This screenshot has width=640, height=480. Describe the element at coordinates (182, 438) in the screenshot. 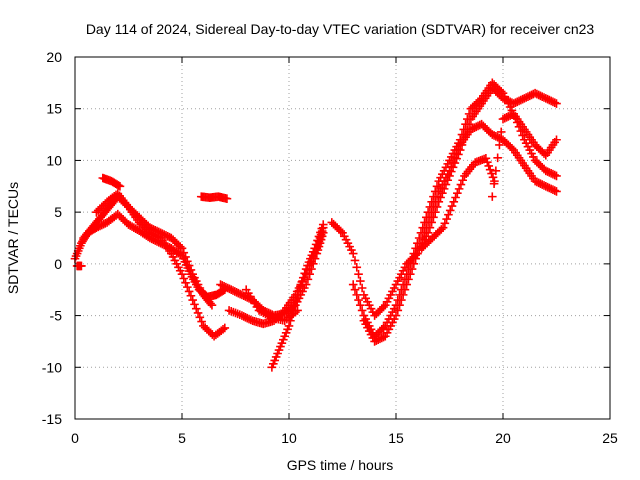

I see `x-tick-label: 5` at that location.